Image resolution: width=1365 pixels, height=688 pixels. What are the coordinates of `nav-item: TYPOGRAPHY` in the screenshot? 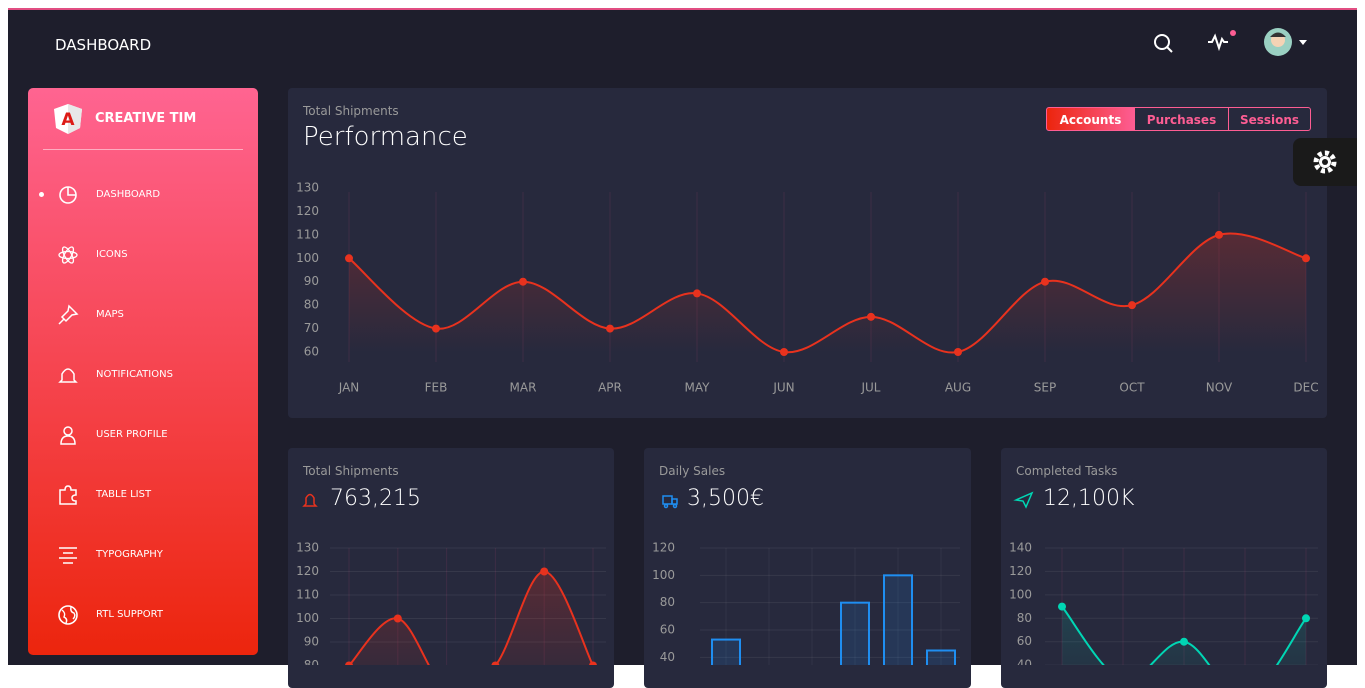 It's located at (129, 554).